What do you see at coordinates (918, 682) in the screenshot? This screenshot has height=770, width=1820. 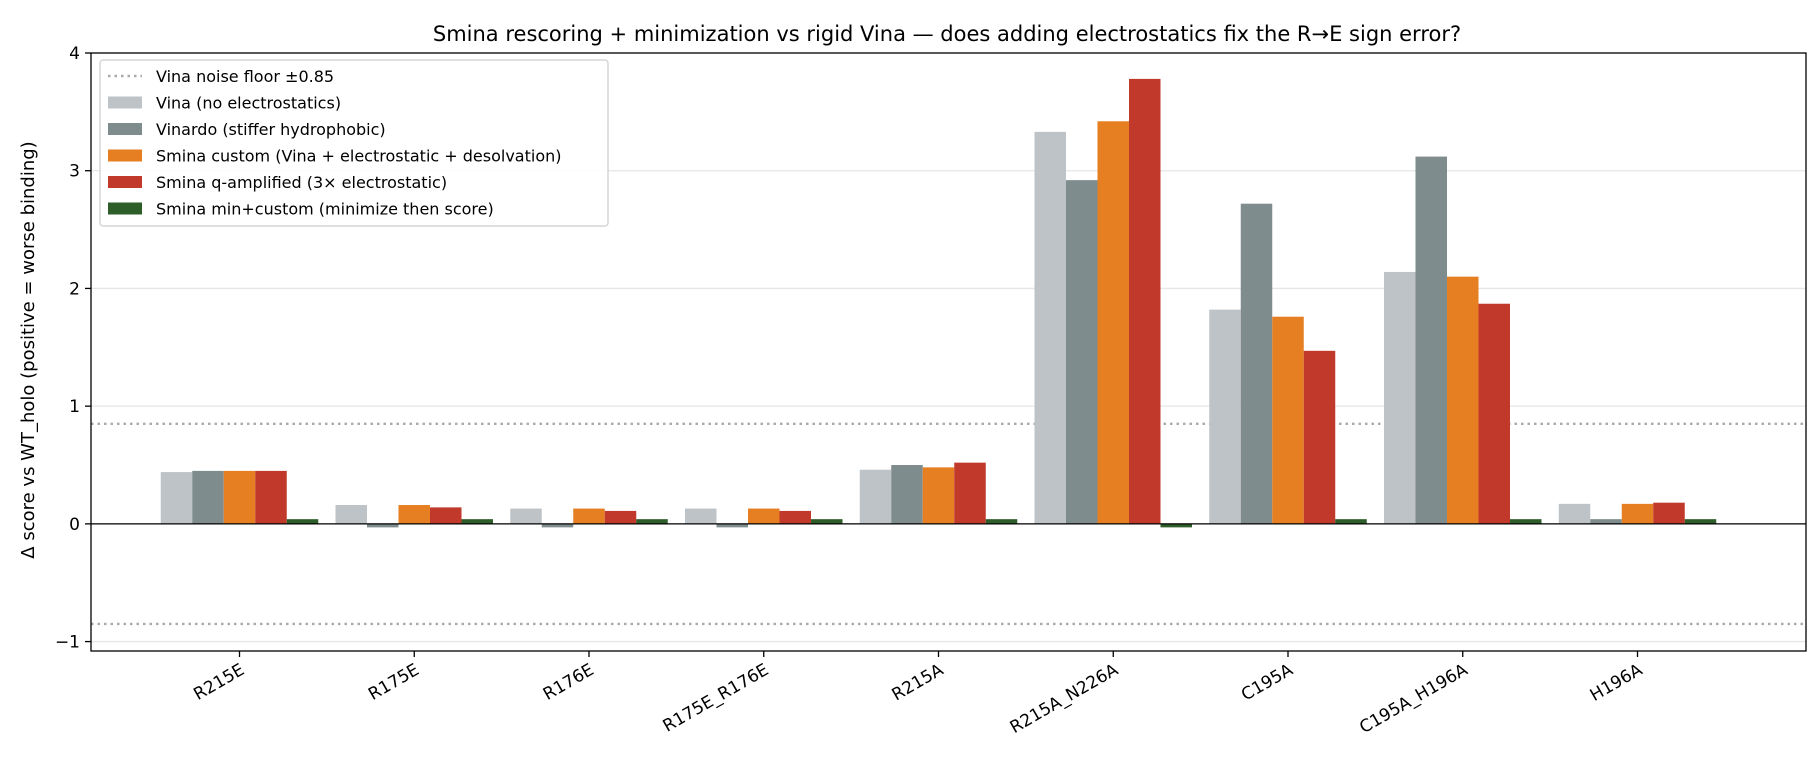 I see `x-tick-label: R215A` at bounding box center [918, 682].